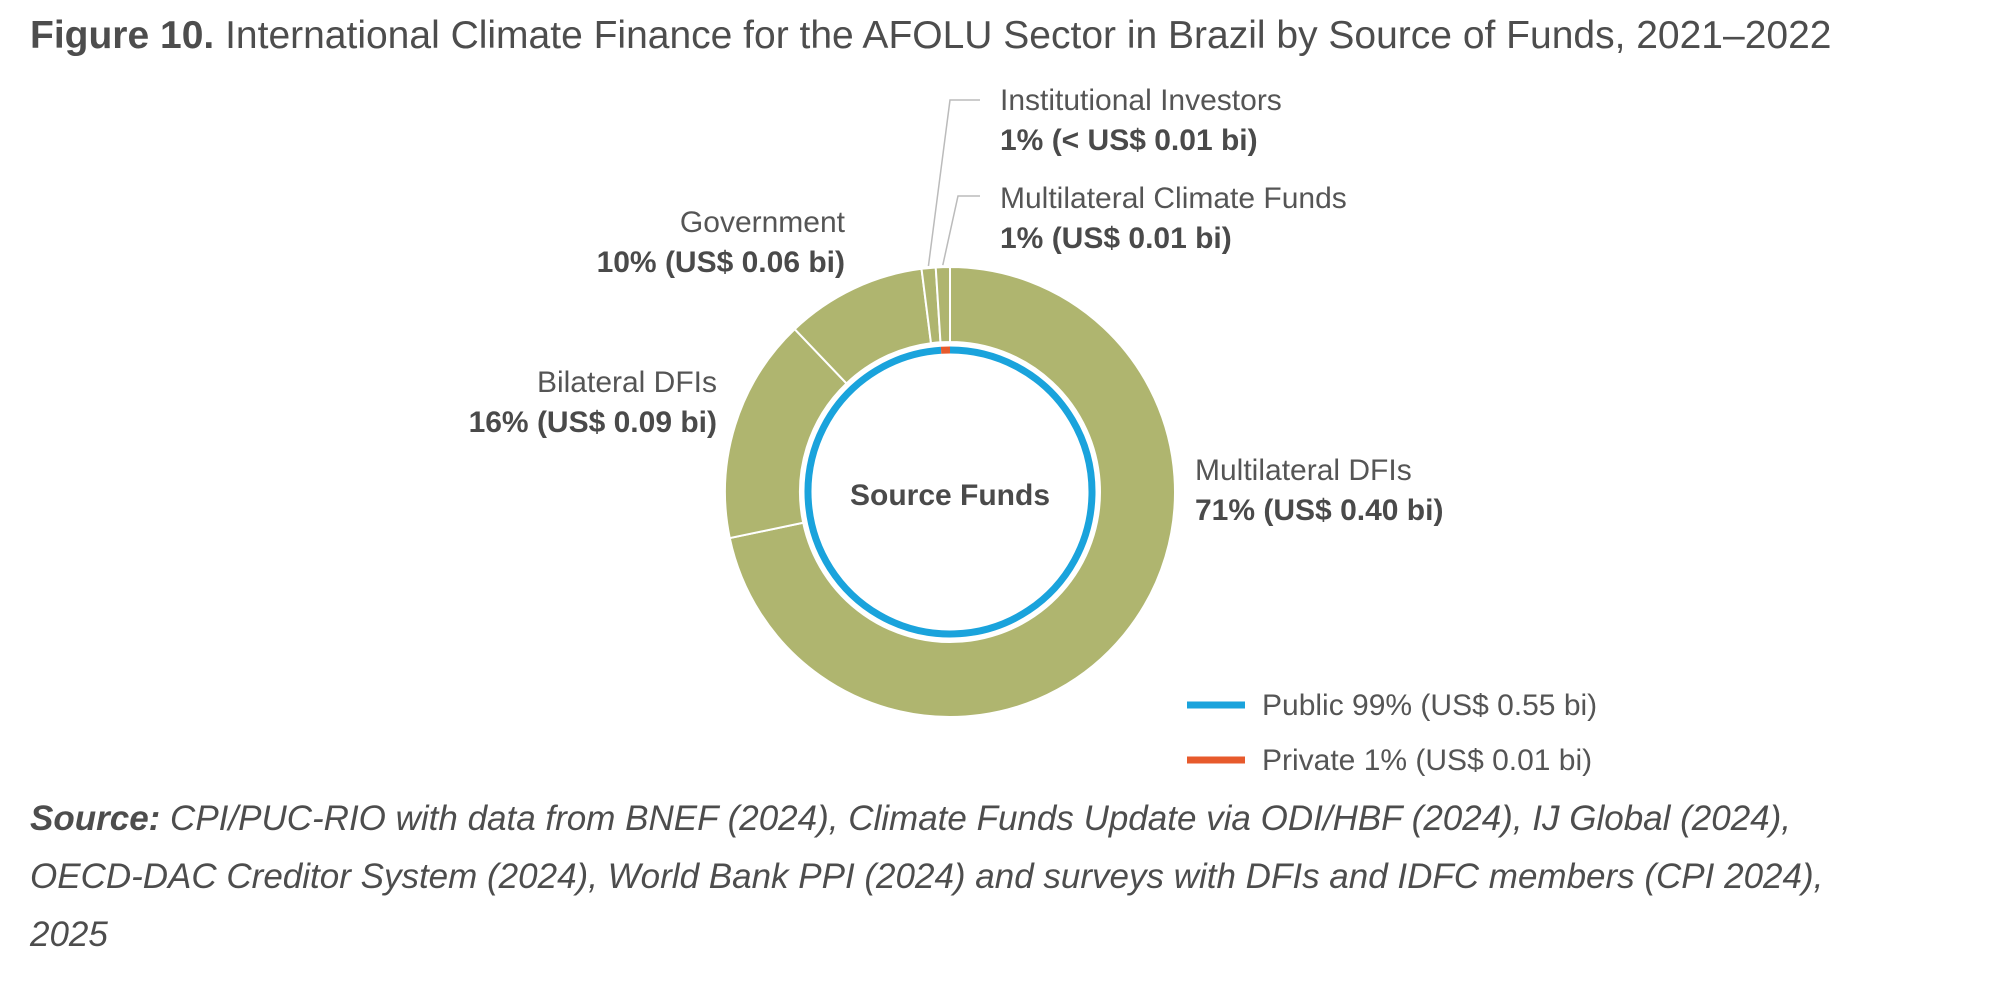 This screenshot has height=1007, width=2000. Describe the element at coordinates (593, 422) in the screenshot. I see `label-bilateral-dfis-value: 16% (US$ 0.09 bi)` at that location.